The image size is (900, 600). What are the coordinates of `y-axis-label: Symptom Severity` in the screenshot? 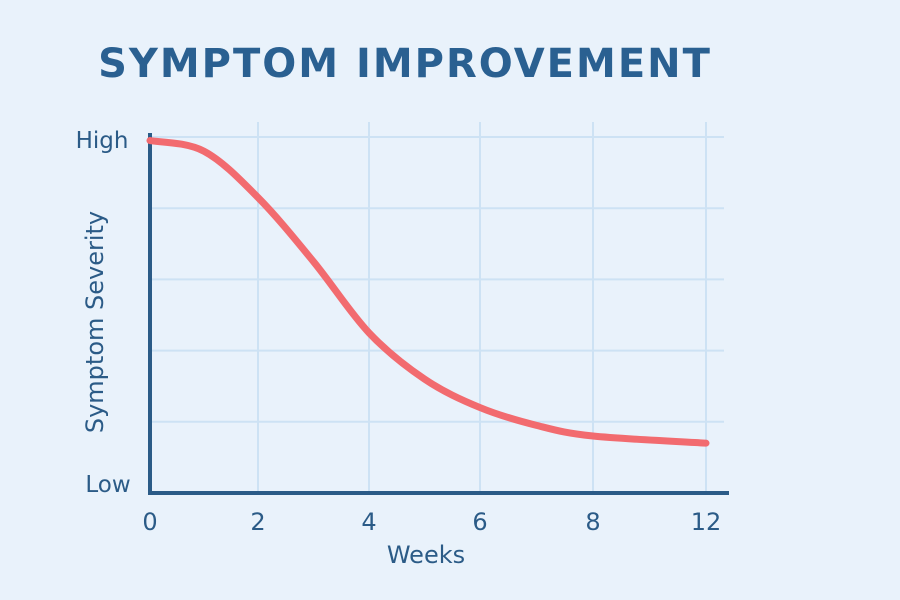 It's located at (95, 322).